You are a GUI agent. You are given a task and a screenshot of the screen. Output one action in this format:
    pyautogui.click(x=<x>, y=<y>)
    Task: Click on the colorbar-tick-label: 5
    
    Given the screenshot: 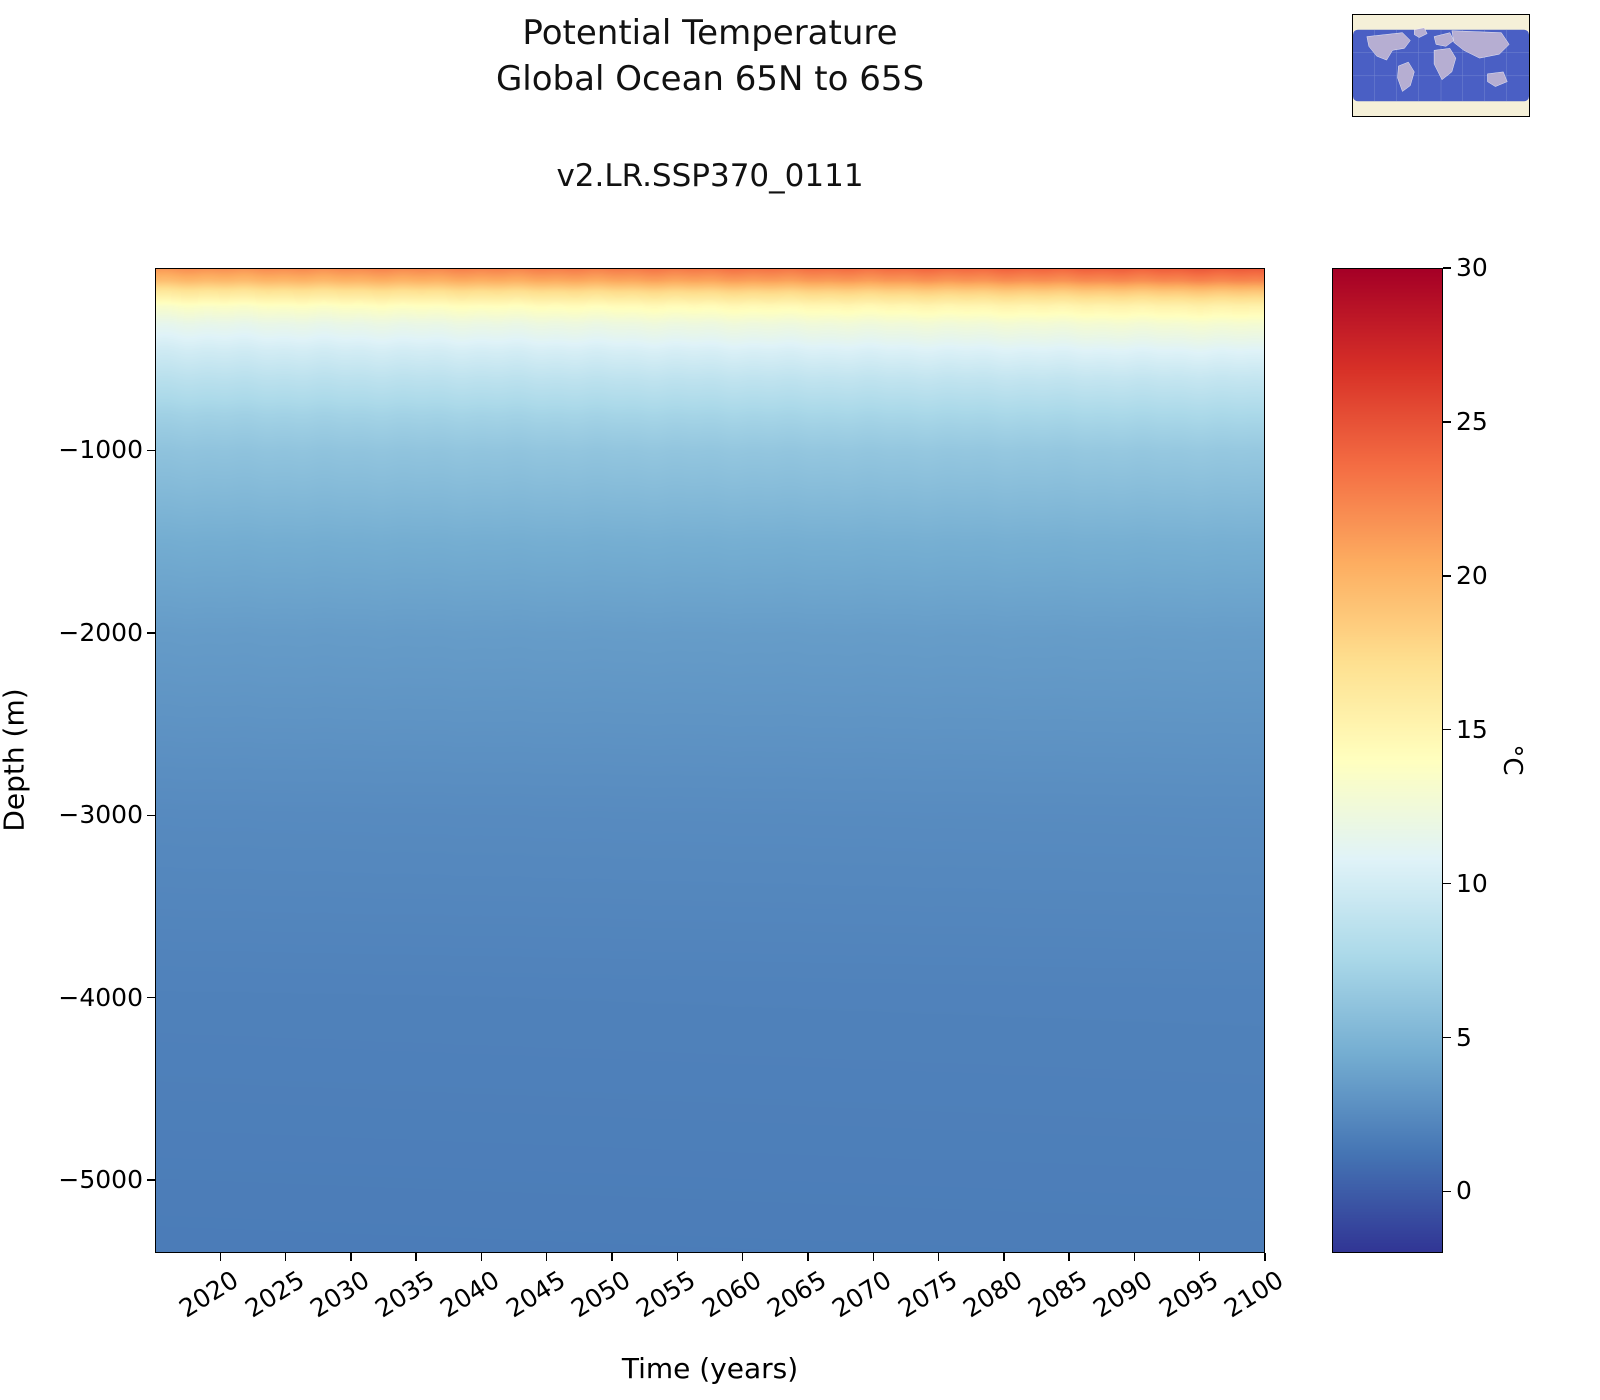 What is the action you would take?
    pyautogui.click(x=1464, y=1037)
    